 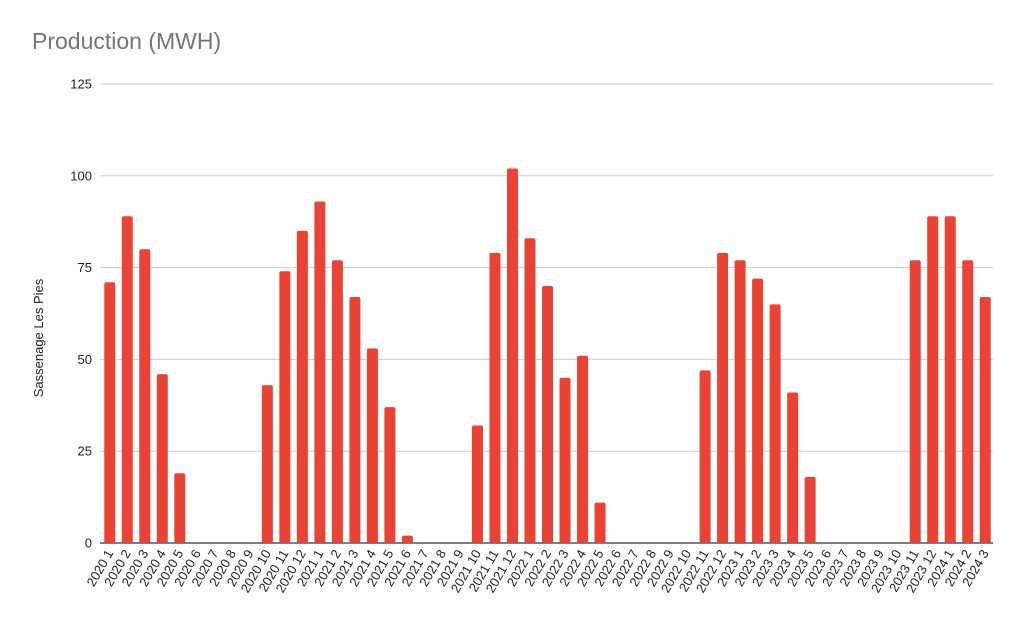 I want to click on y-axis-ticks: 0 25 50 75 100 125, so click(x=81, y=314).